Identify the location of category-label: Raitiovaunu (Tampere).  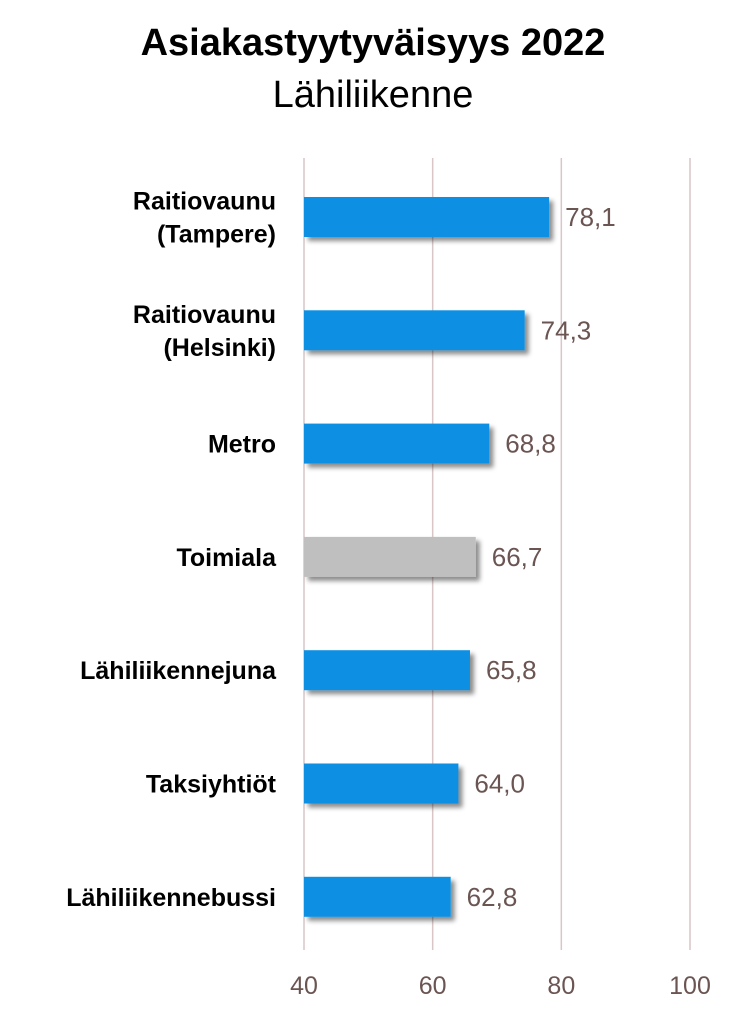
(204, 218).